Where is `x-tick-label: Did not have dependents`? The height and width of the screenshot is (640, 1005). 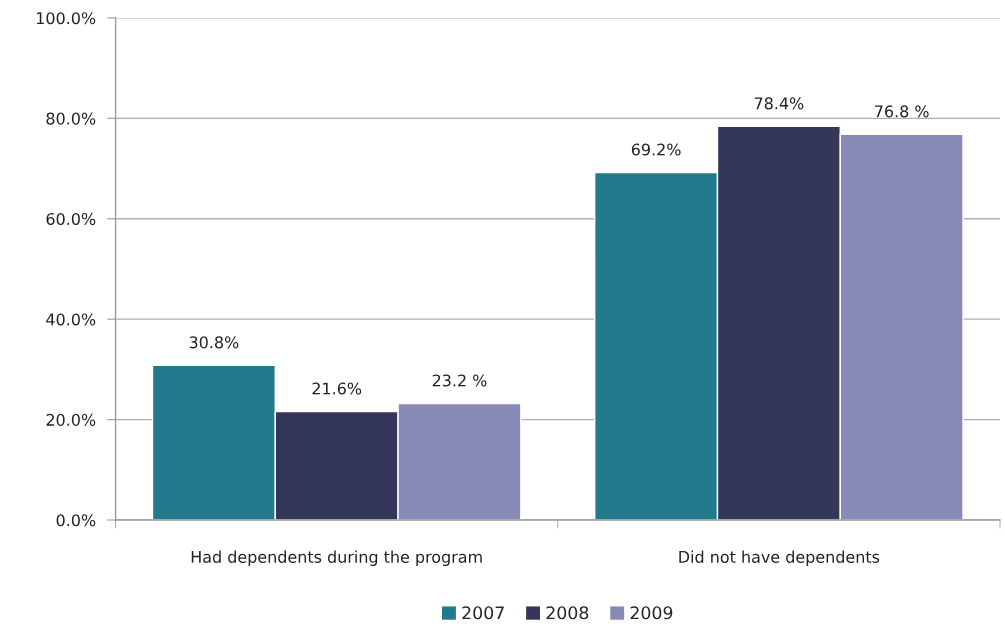
x-tick-label: Did not have dependents is located at coordinates (779, 558).